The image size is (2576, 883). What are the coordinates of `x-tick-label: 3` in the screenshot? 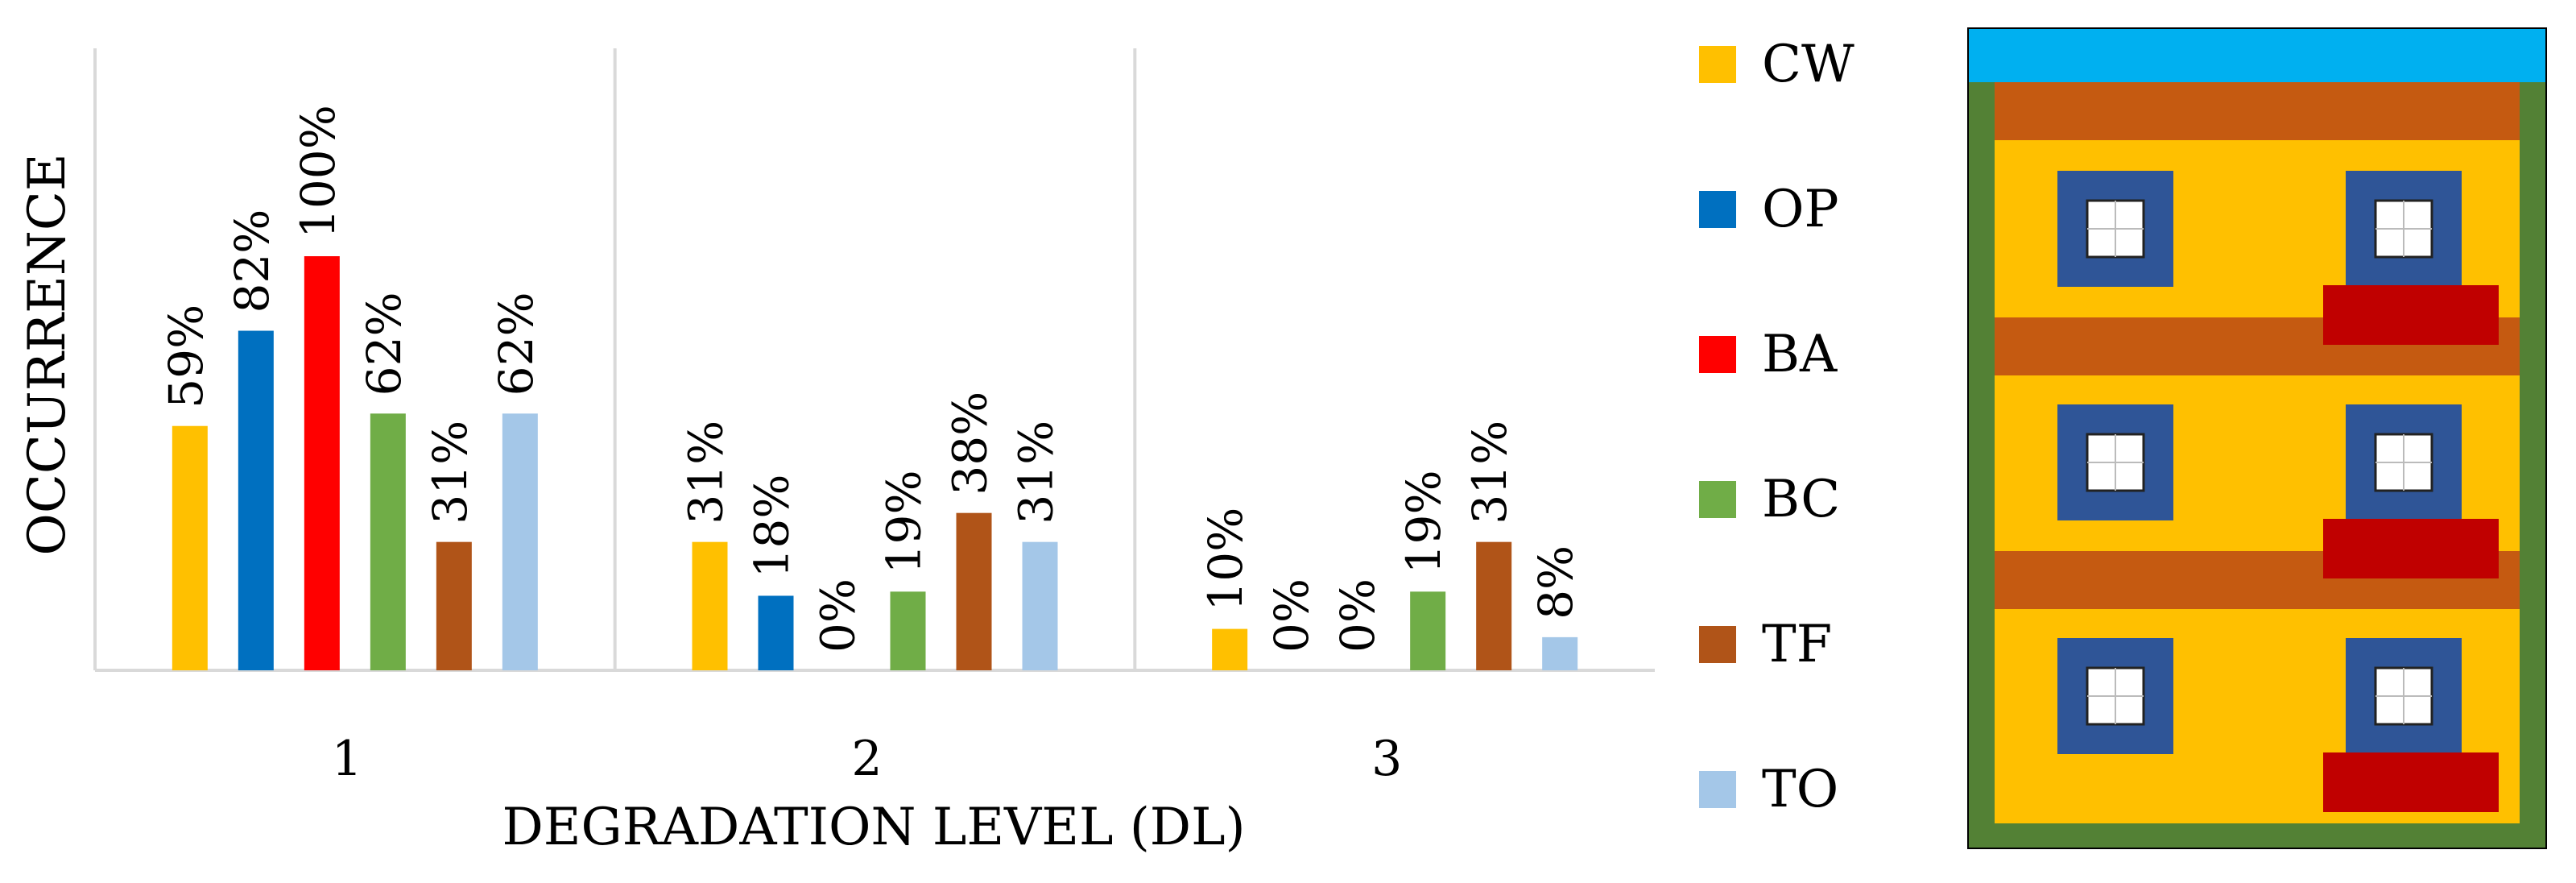 It's located at (1387, 759).